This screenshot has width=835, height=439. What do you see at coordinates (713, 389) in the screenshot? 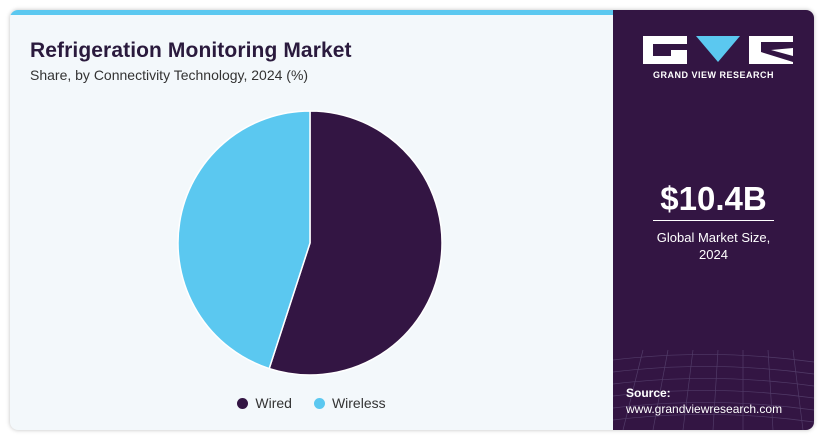
I see `grid-decoration` at bounding box center [713, 389].